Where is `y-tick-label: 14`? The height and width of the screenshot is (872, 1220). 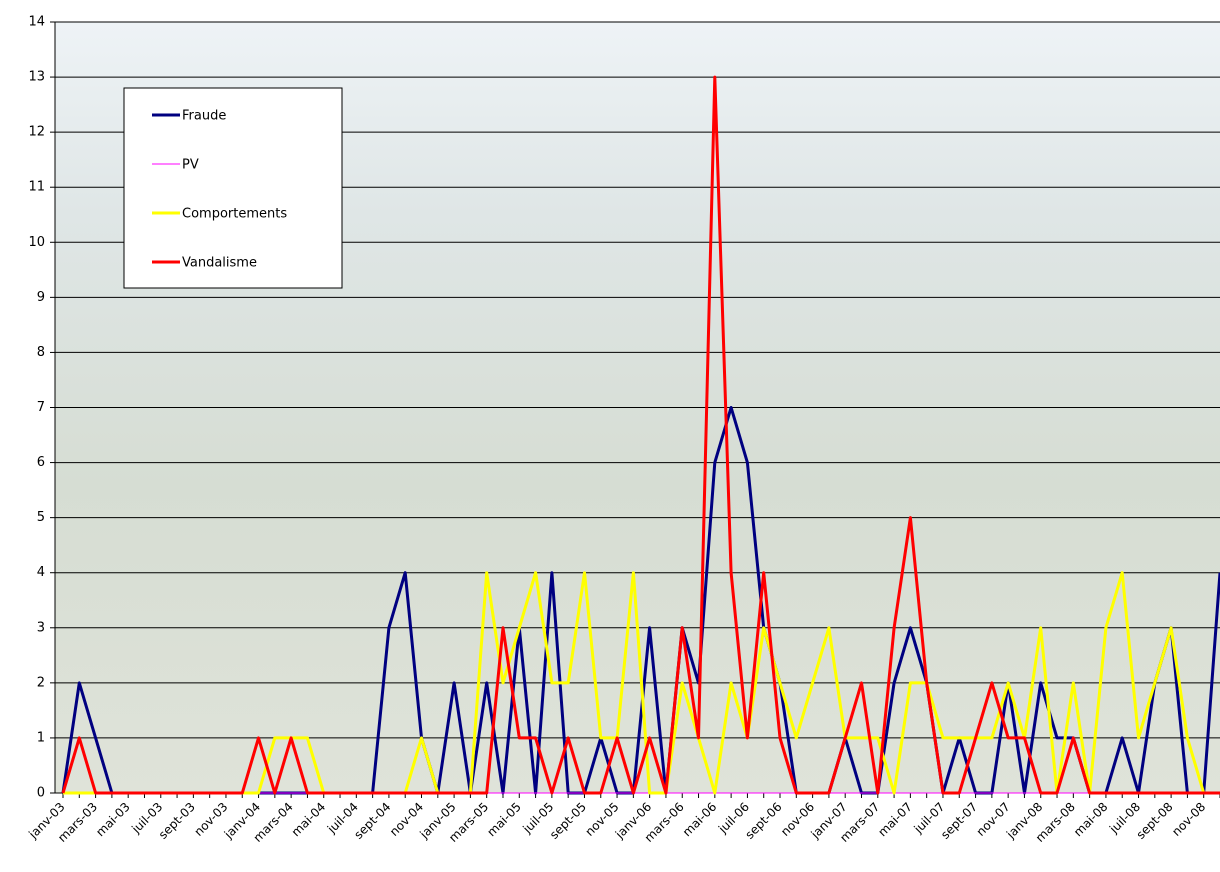
y-tick-label: 14 is located at coordinates (36, 22).